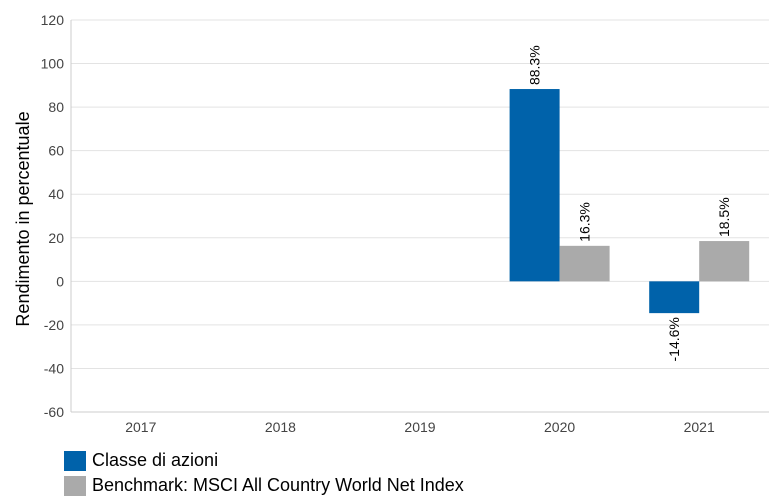  I want to click on y-tick-labels: 120 100 80 60 40 20 0 -20 -40 -60, so click(53, 216).